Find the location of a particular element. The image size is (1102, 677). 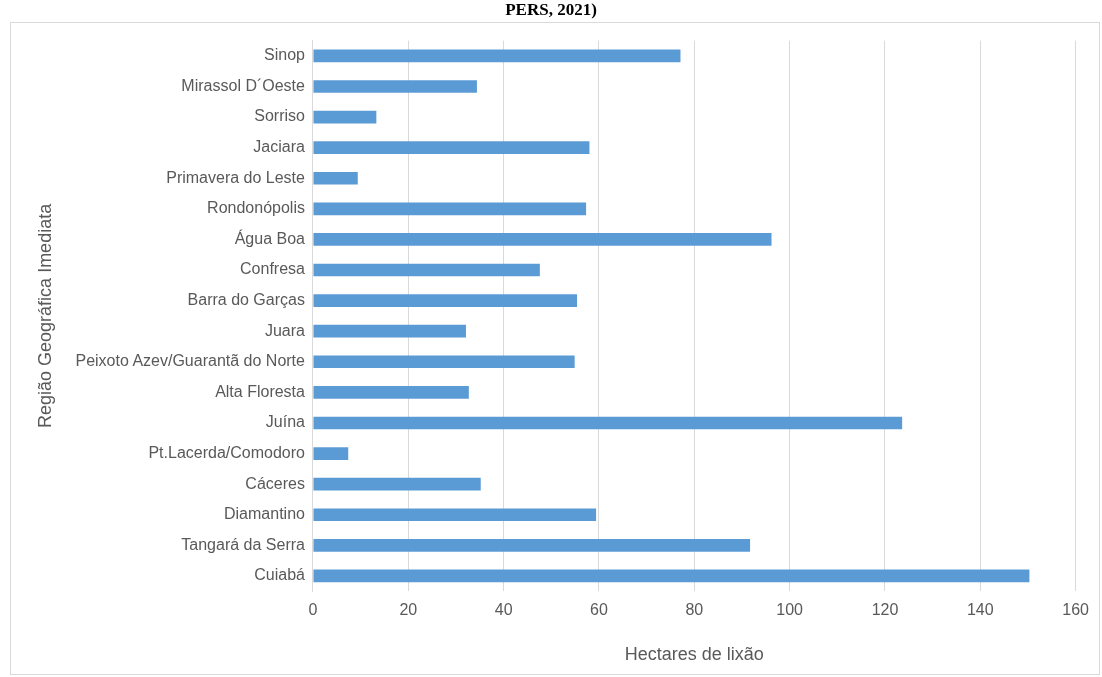

y-tick-label: Tangará da Serra is located at coordinates (243, 544).